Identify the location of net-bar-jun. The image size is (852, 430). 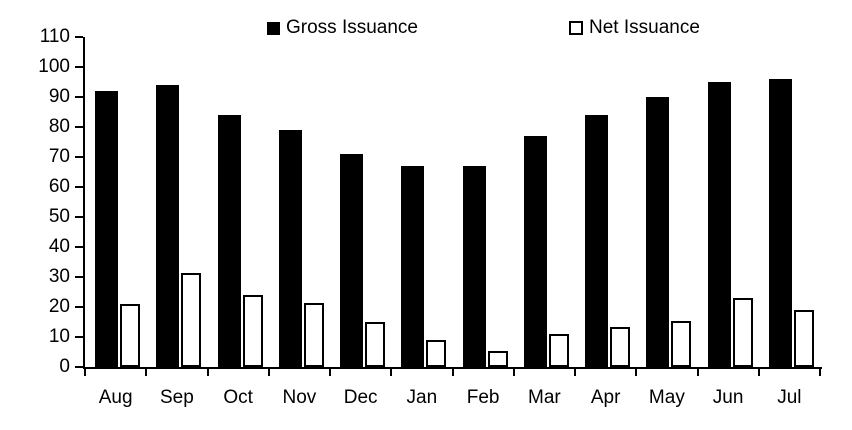
(742, 332).